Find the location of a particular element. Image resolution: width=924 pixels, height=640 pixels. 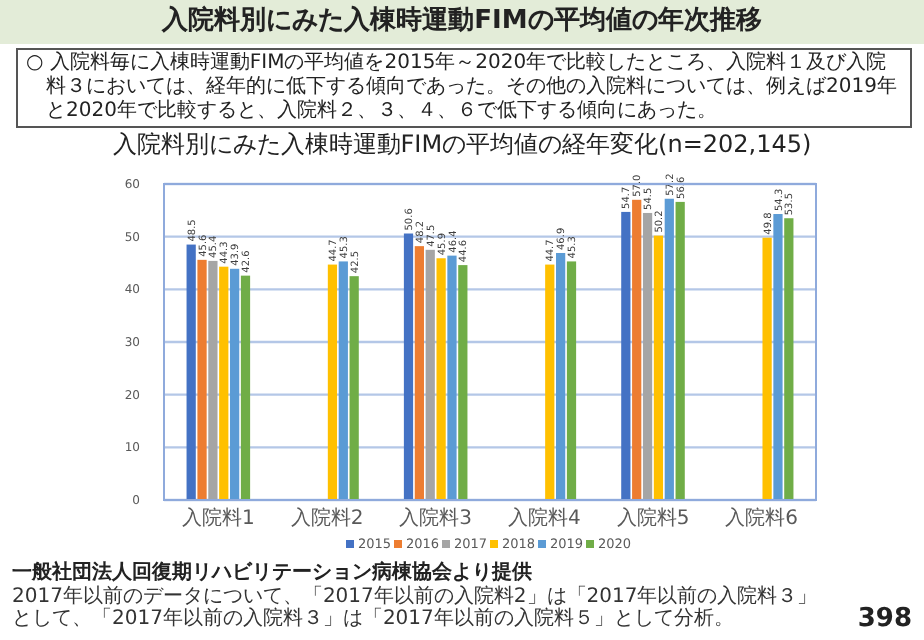

x-tick-label: 入院料5 is located at coordinates (653, 518).